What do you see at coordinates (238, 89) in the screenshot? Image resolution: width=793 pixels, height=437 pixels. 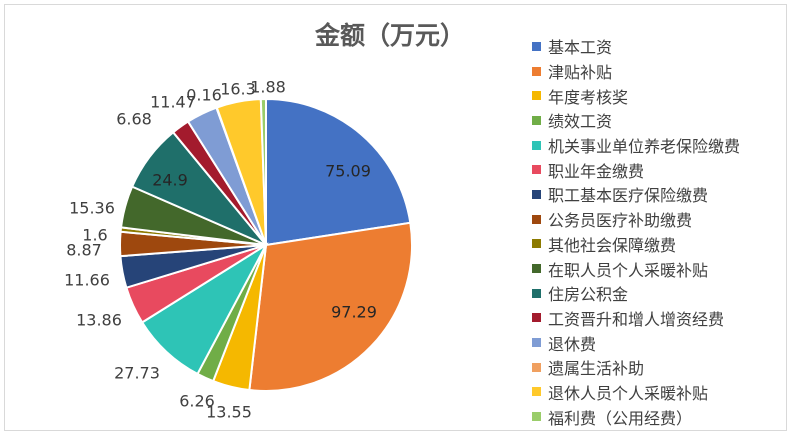 I see `slice-data-label: 16.3` at bounding box center [238, 89].